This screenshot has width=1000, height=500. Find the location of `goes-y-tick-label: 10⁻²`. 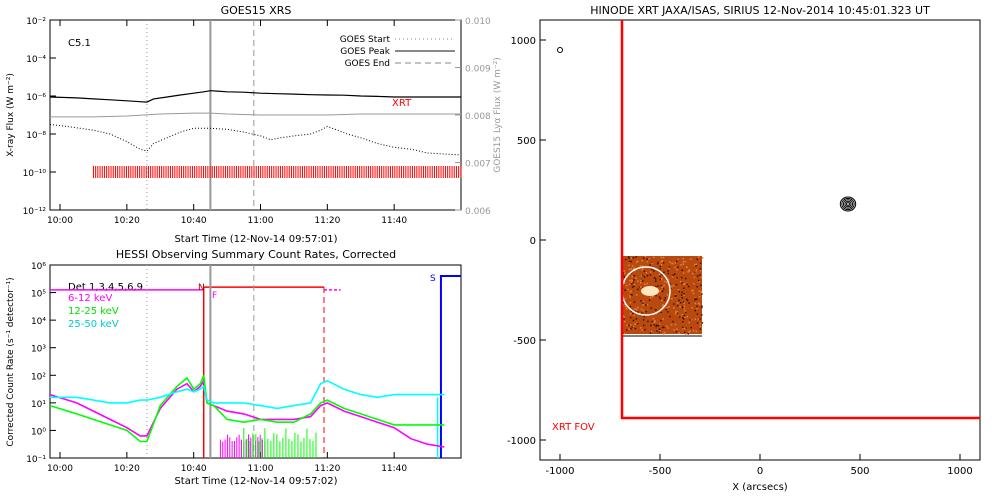

goes-y-tick-label: 10⁻² is located at coordinates (36, 22).